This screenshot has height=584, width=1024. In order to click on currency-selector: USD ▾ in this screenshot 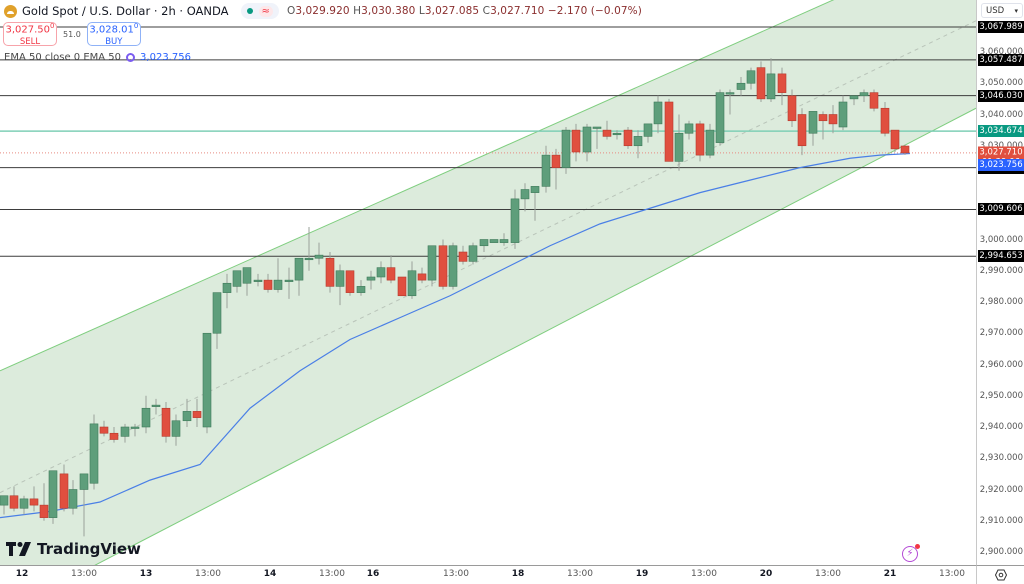, I will do `click(1002, 10)`.